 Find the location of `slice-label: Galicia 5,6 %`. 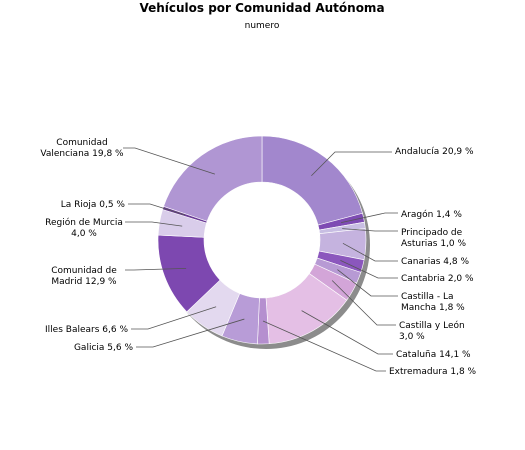

slice-label: Galicia 5,6 % is located at coordinates (103, 348).